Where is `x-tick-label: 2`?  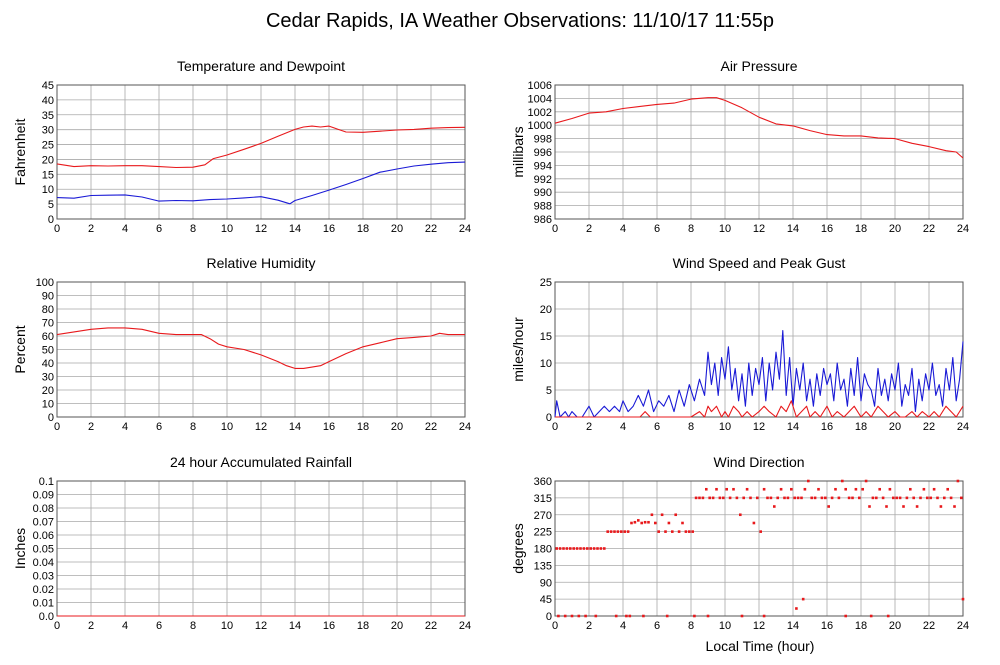
x-tick-label: 2 is located at coordinates (91, 427).